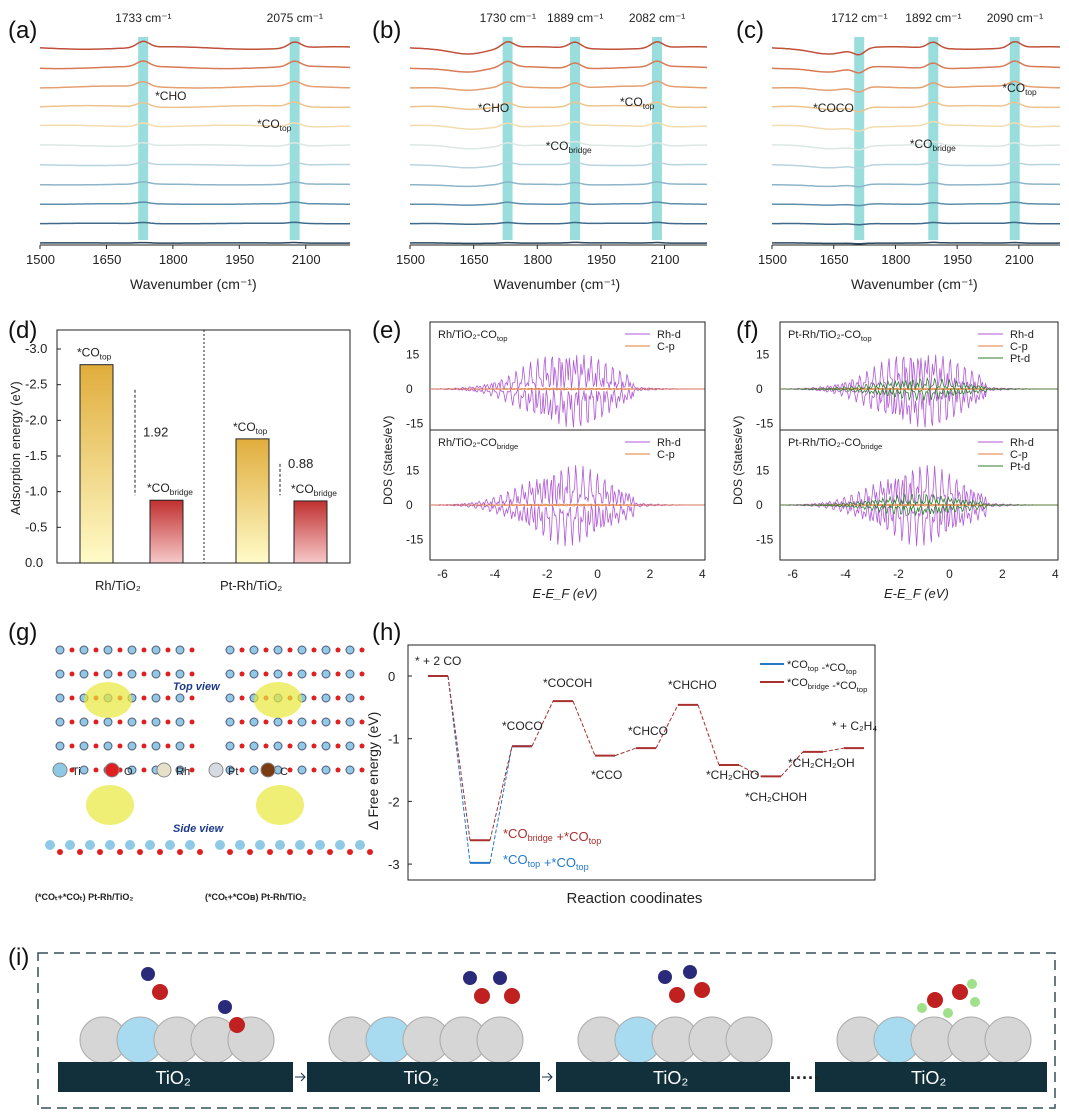  I want to click on atom-legend-label: Ti, so click(76, 772).